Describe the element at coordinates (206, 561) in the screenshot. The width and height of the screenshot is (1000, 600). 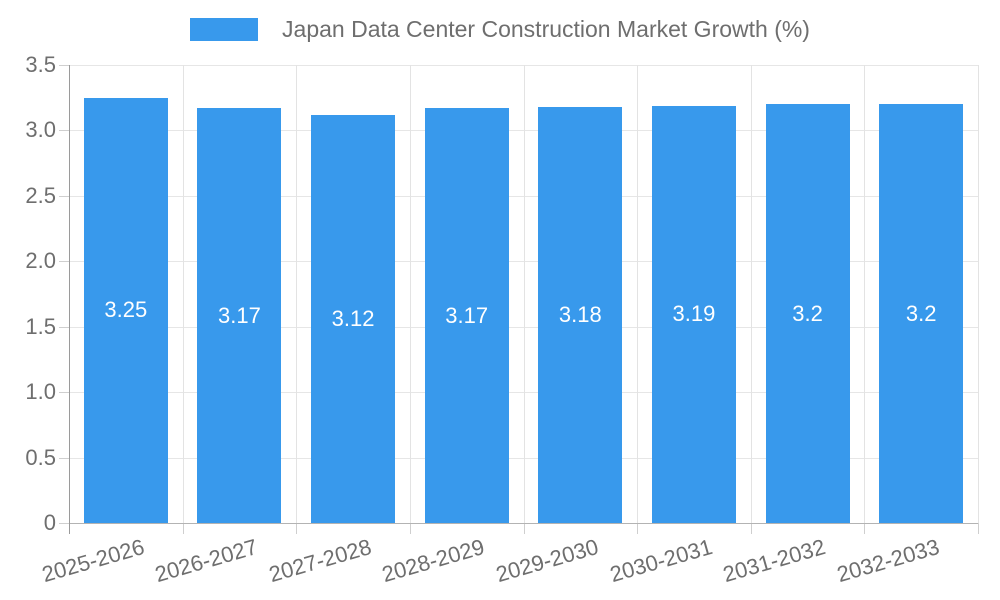
I see `x-axis-category-label: 2026-2027` at that location.